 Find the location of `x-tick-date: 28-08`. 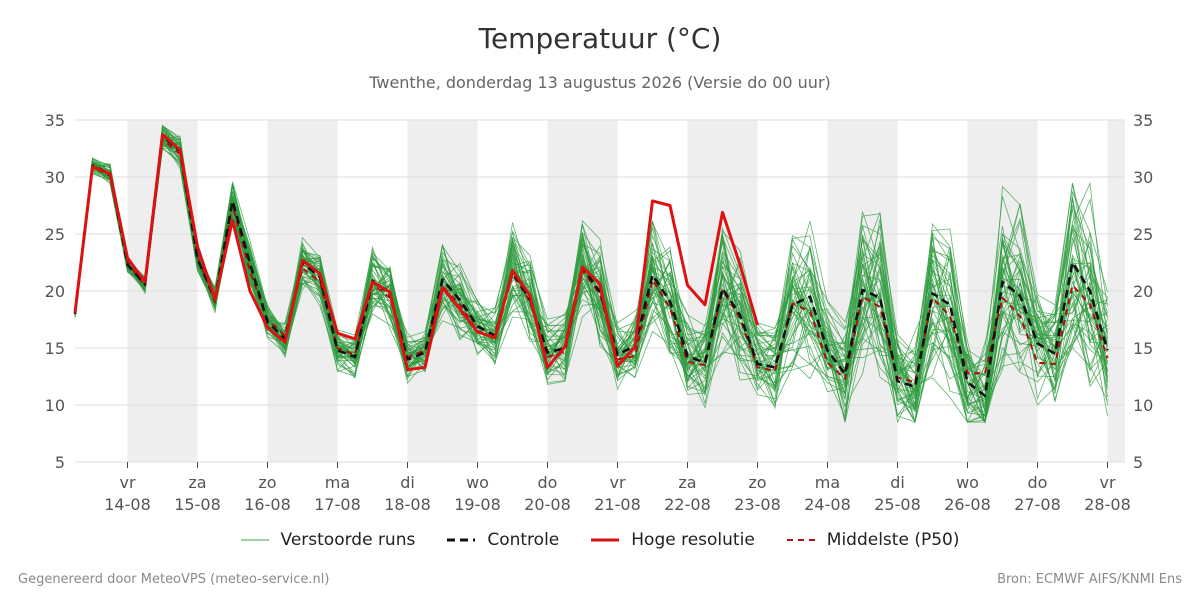

x-tick-date: 28-08 is located at coordinates (1107, 504).